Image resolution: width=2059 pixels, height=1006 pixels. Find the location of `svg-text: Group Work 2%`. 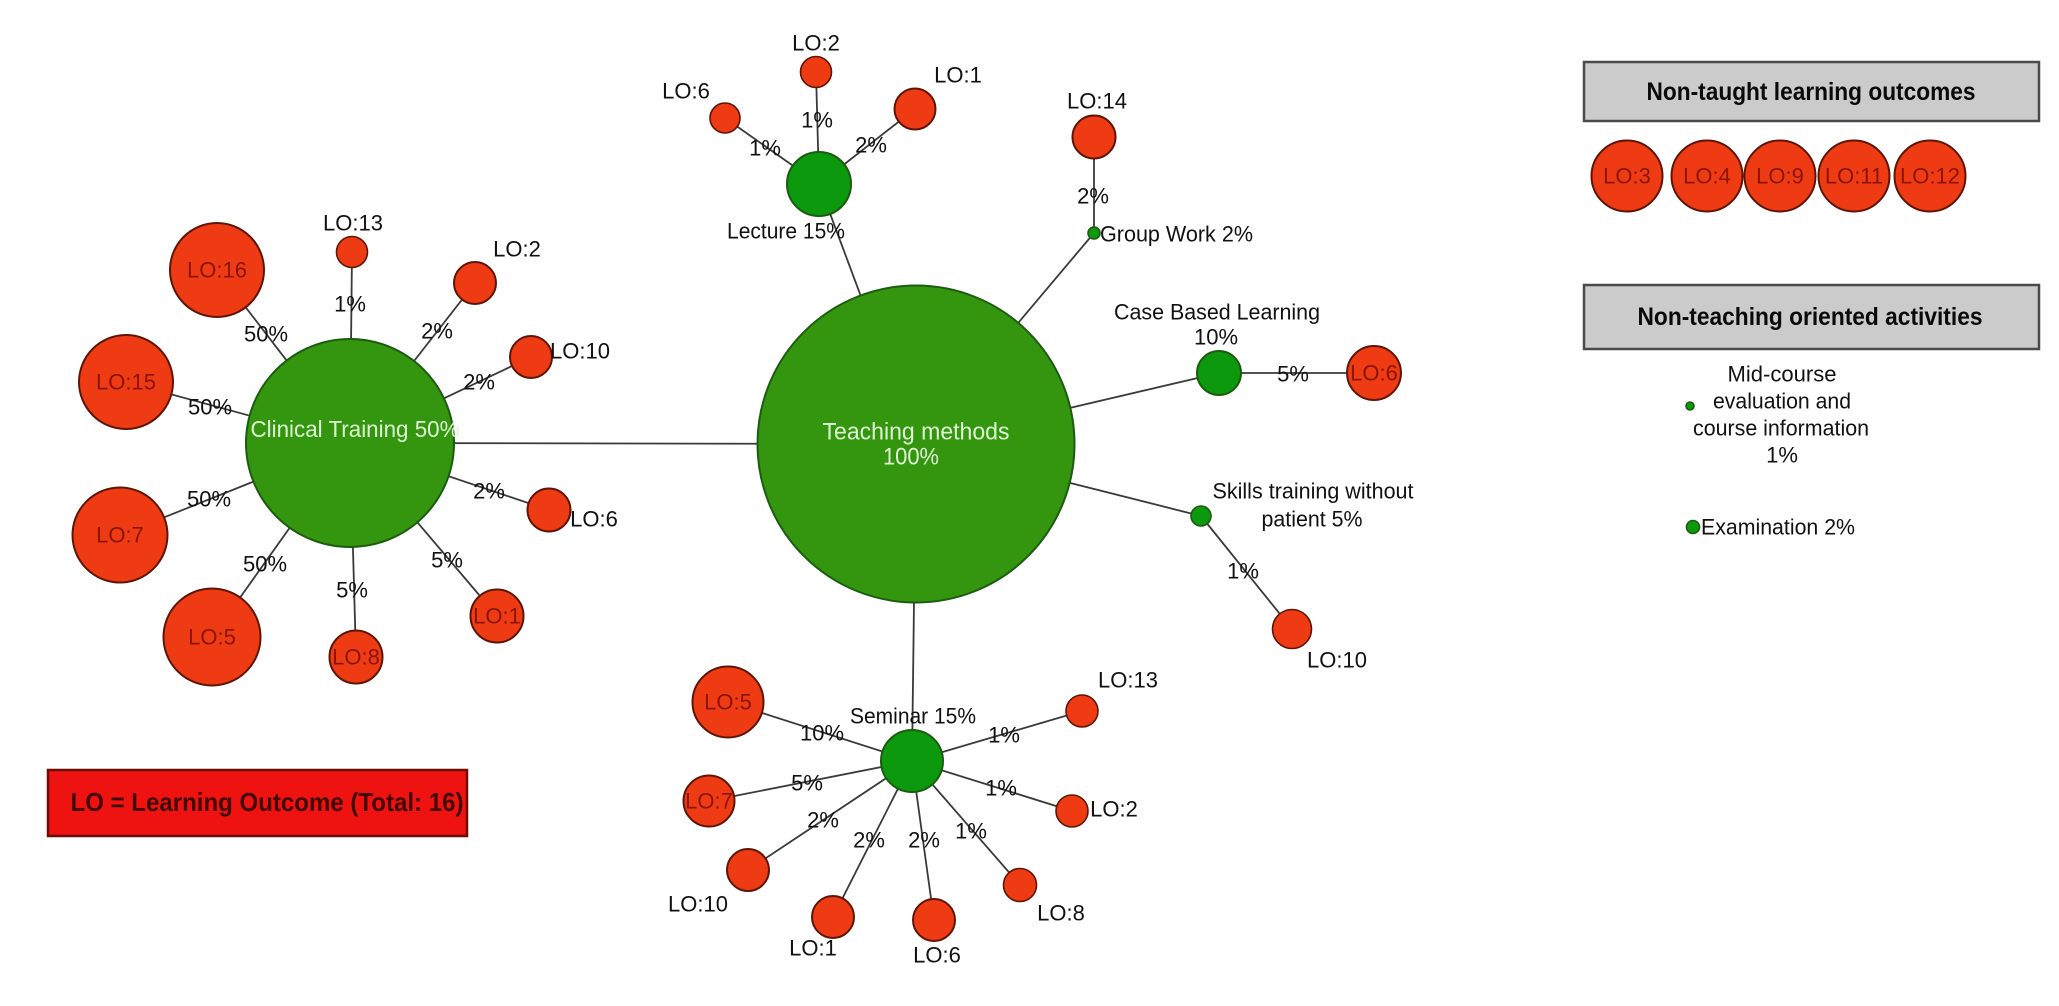

svg-text: Group Work 2% is located at coordinates (1176, 234).